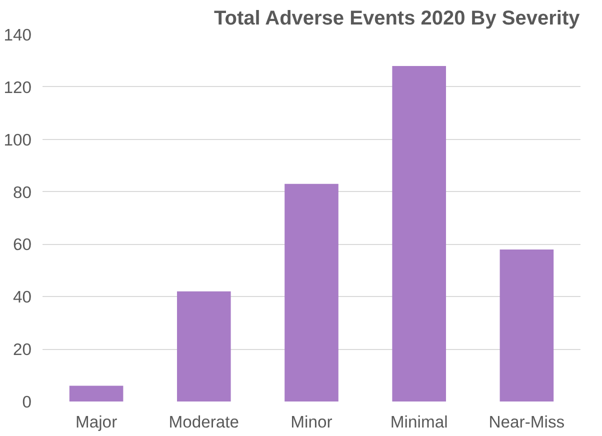 Image resolution: width=602 pixels, height=436 pixels. What do you see at coordinates (311, 422) in the screenshot?
I see `x-tick-label: Minor` at bounding box center [311, 422].